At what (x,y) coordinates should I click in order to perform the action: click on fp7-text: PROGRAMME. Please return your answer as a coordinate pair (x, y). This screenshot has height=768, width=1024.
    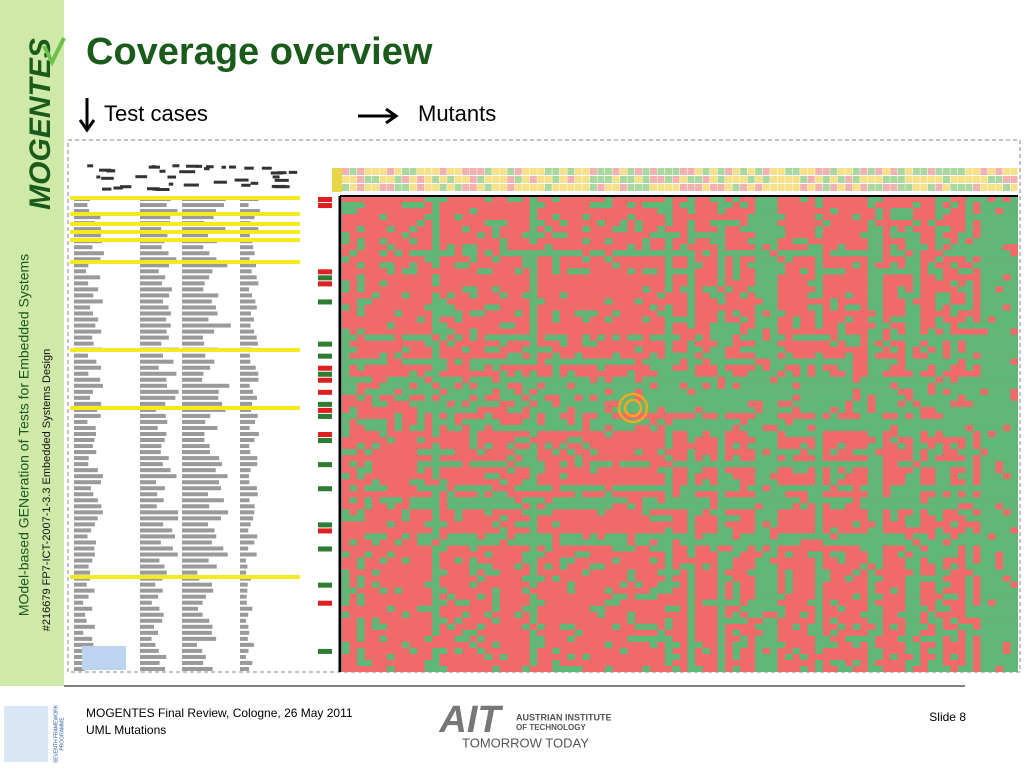
    Looking at the image, I should click on (62, 734).